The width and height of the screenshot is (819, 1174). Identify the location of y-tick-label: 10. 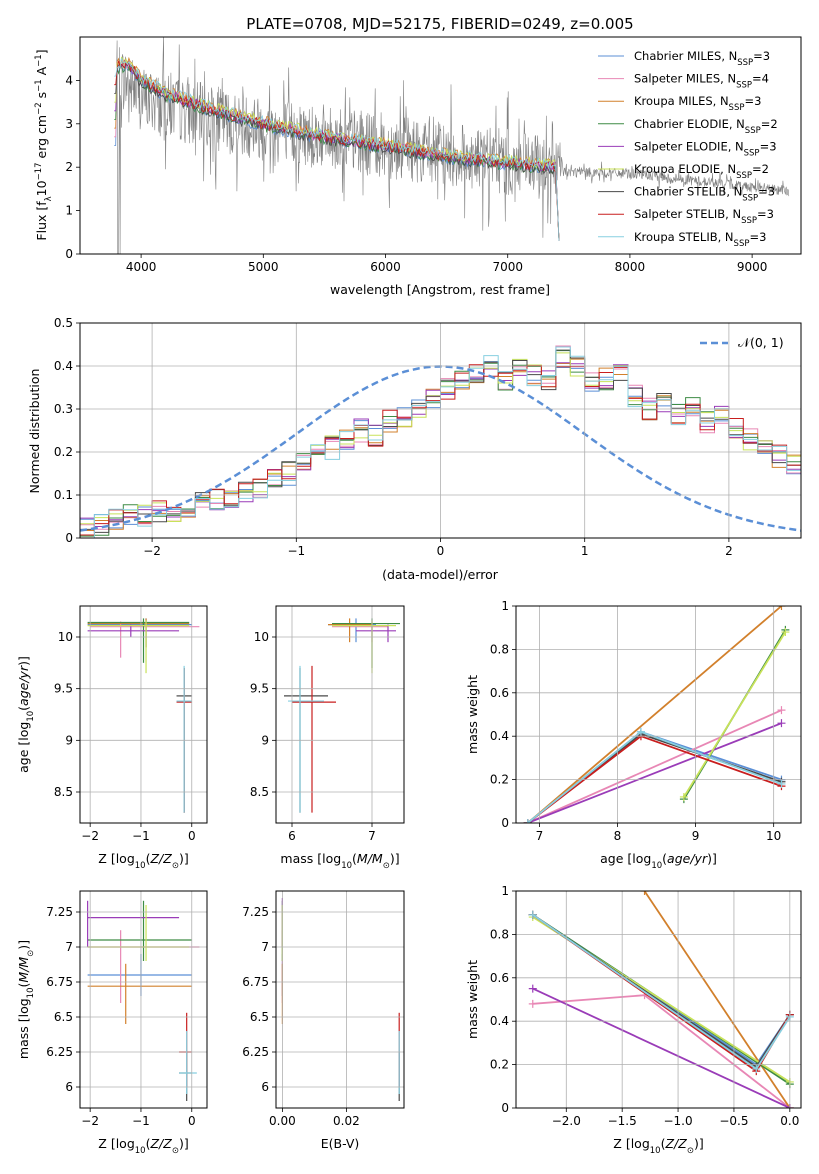
(65, 637).